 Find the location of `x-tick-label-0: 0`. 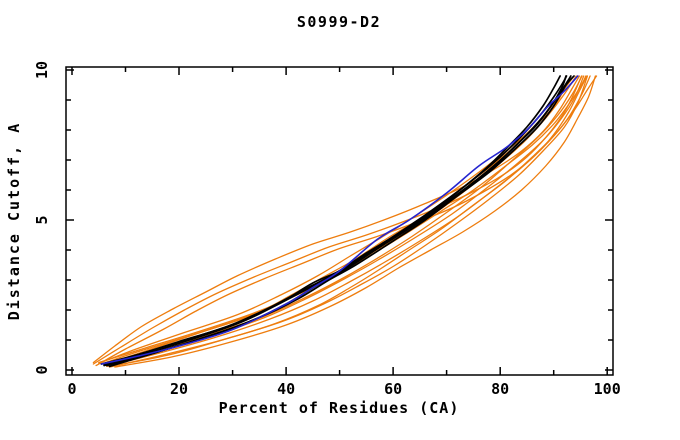

x-tick-label-0: 0 is located at coordinates (71, 389).